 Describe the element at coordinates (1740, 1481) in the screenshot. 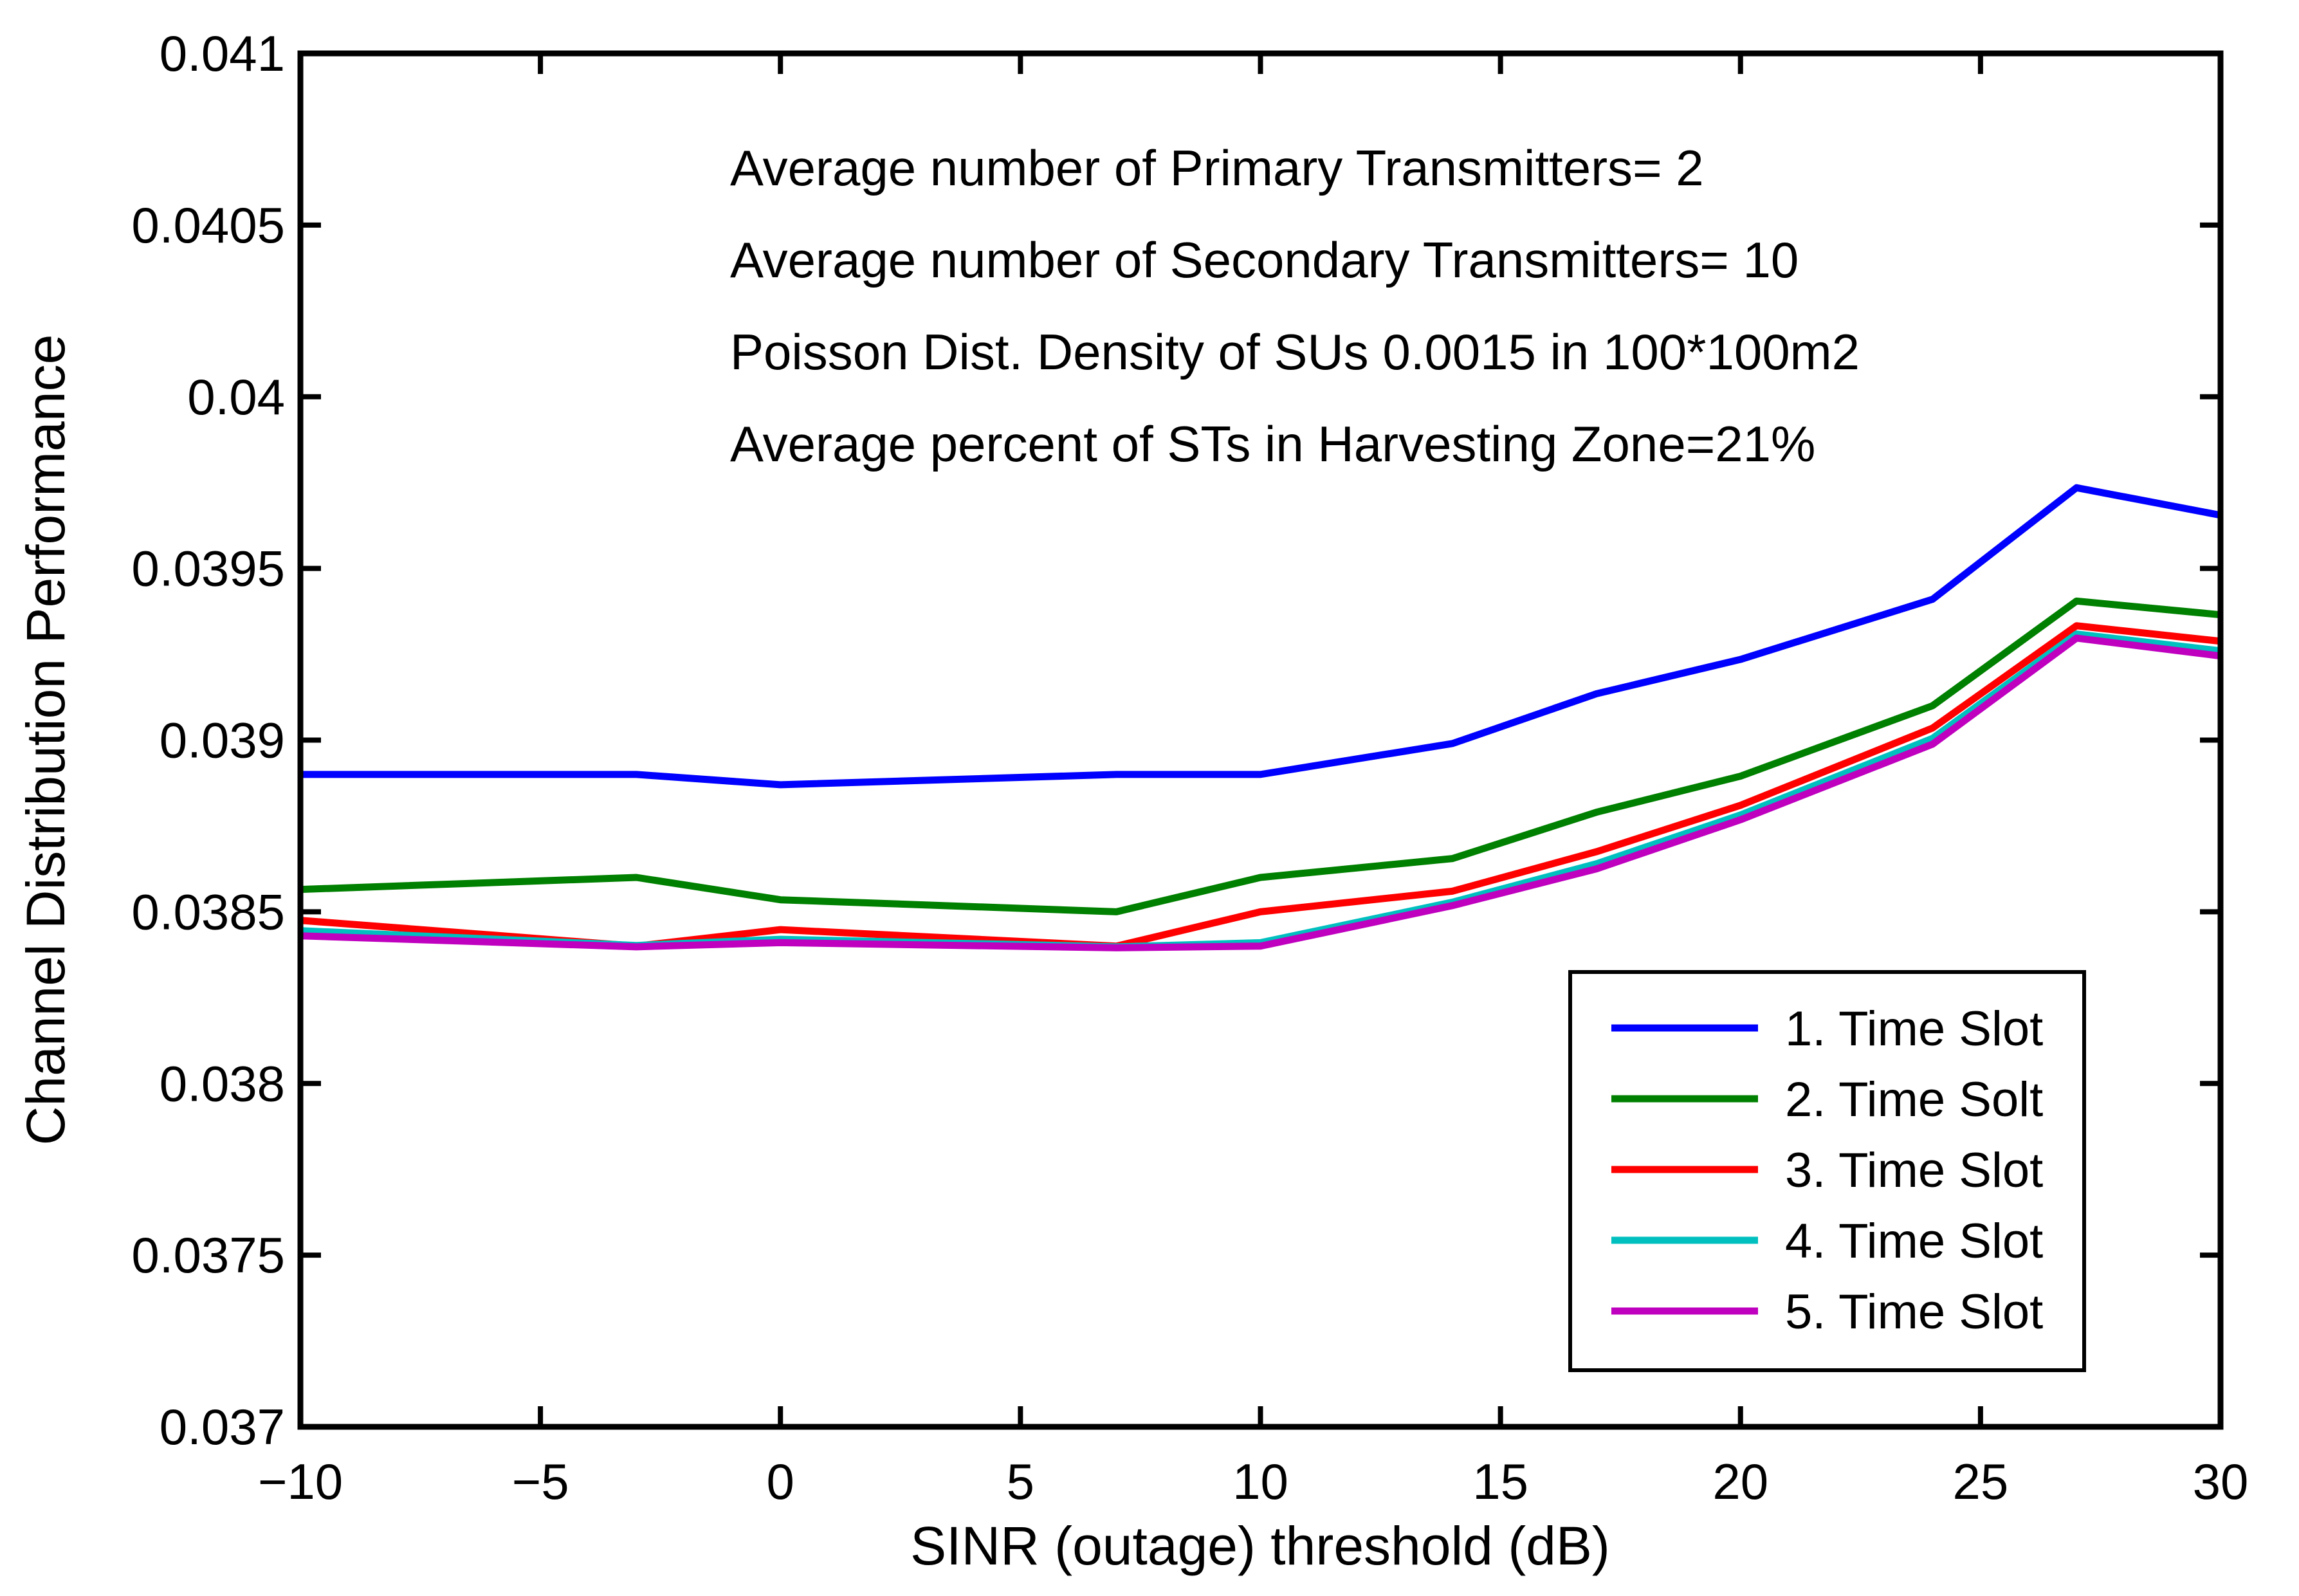

I see `x-tick-label: 20` at that location.